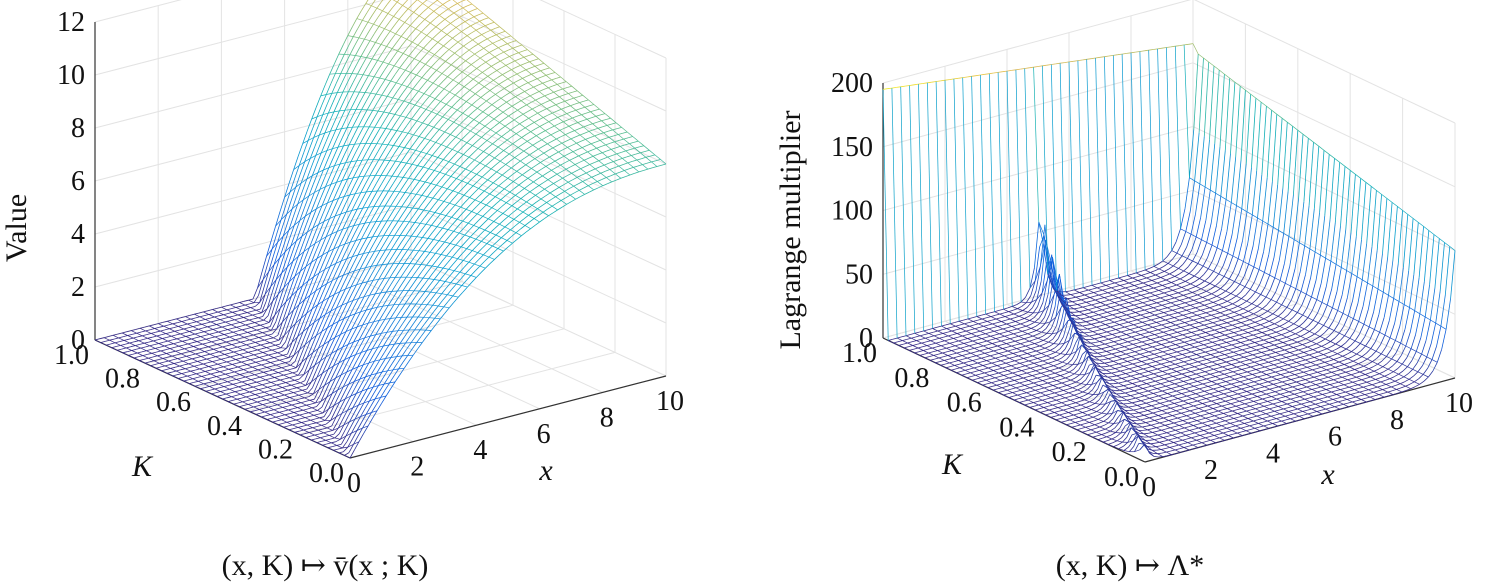 This screenshot has height=584, width=1492. Describe the element at coordinates (78, 128) in the screenshot. I see `z-tick-label: 8` at that location.